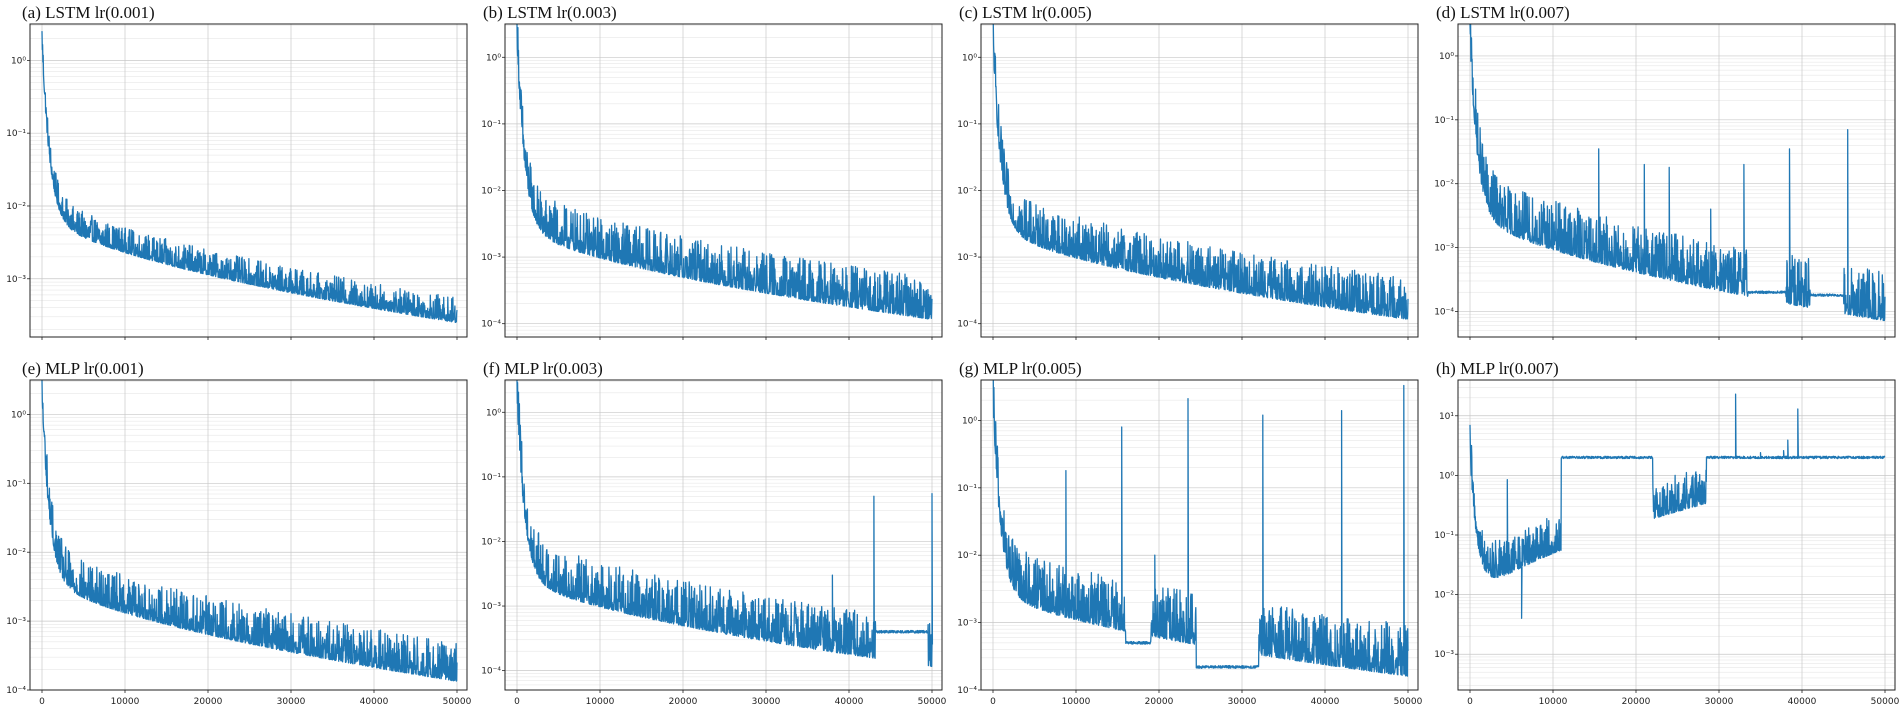 This screenshot has width=1902, height=709. What do you see at coordinates (83, 368) in the screenshot?
I see `panel-title: (e) MLP lr(0.001)` at bounding box center [83, 368].